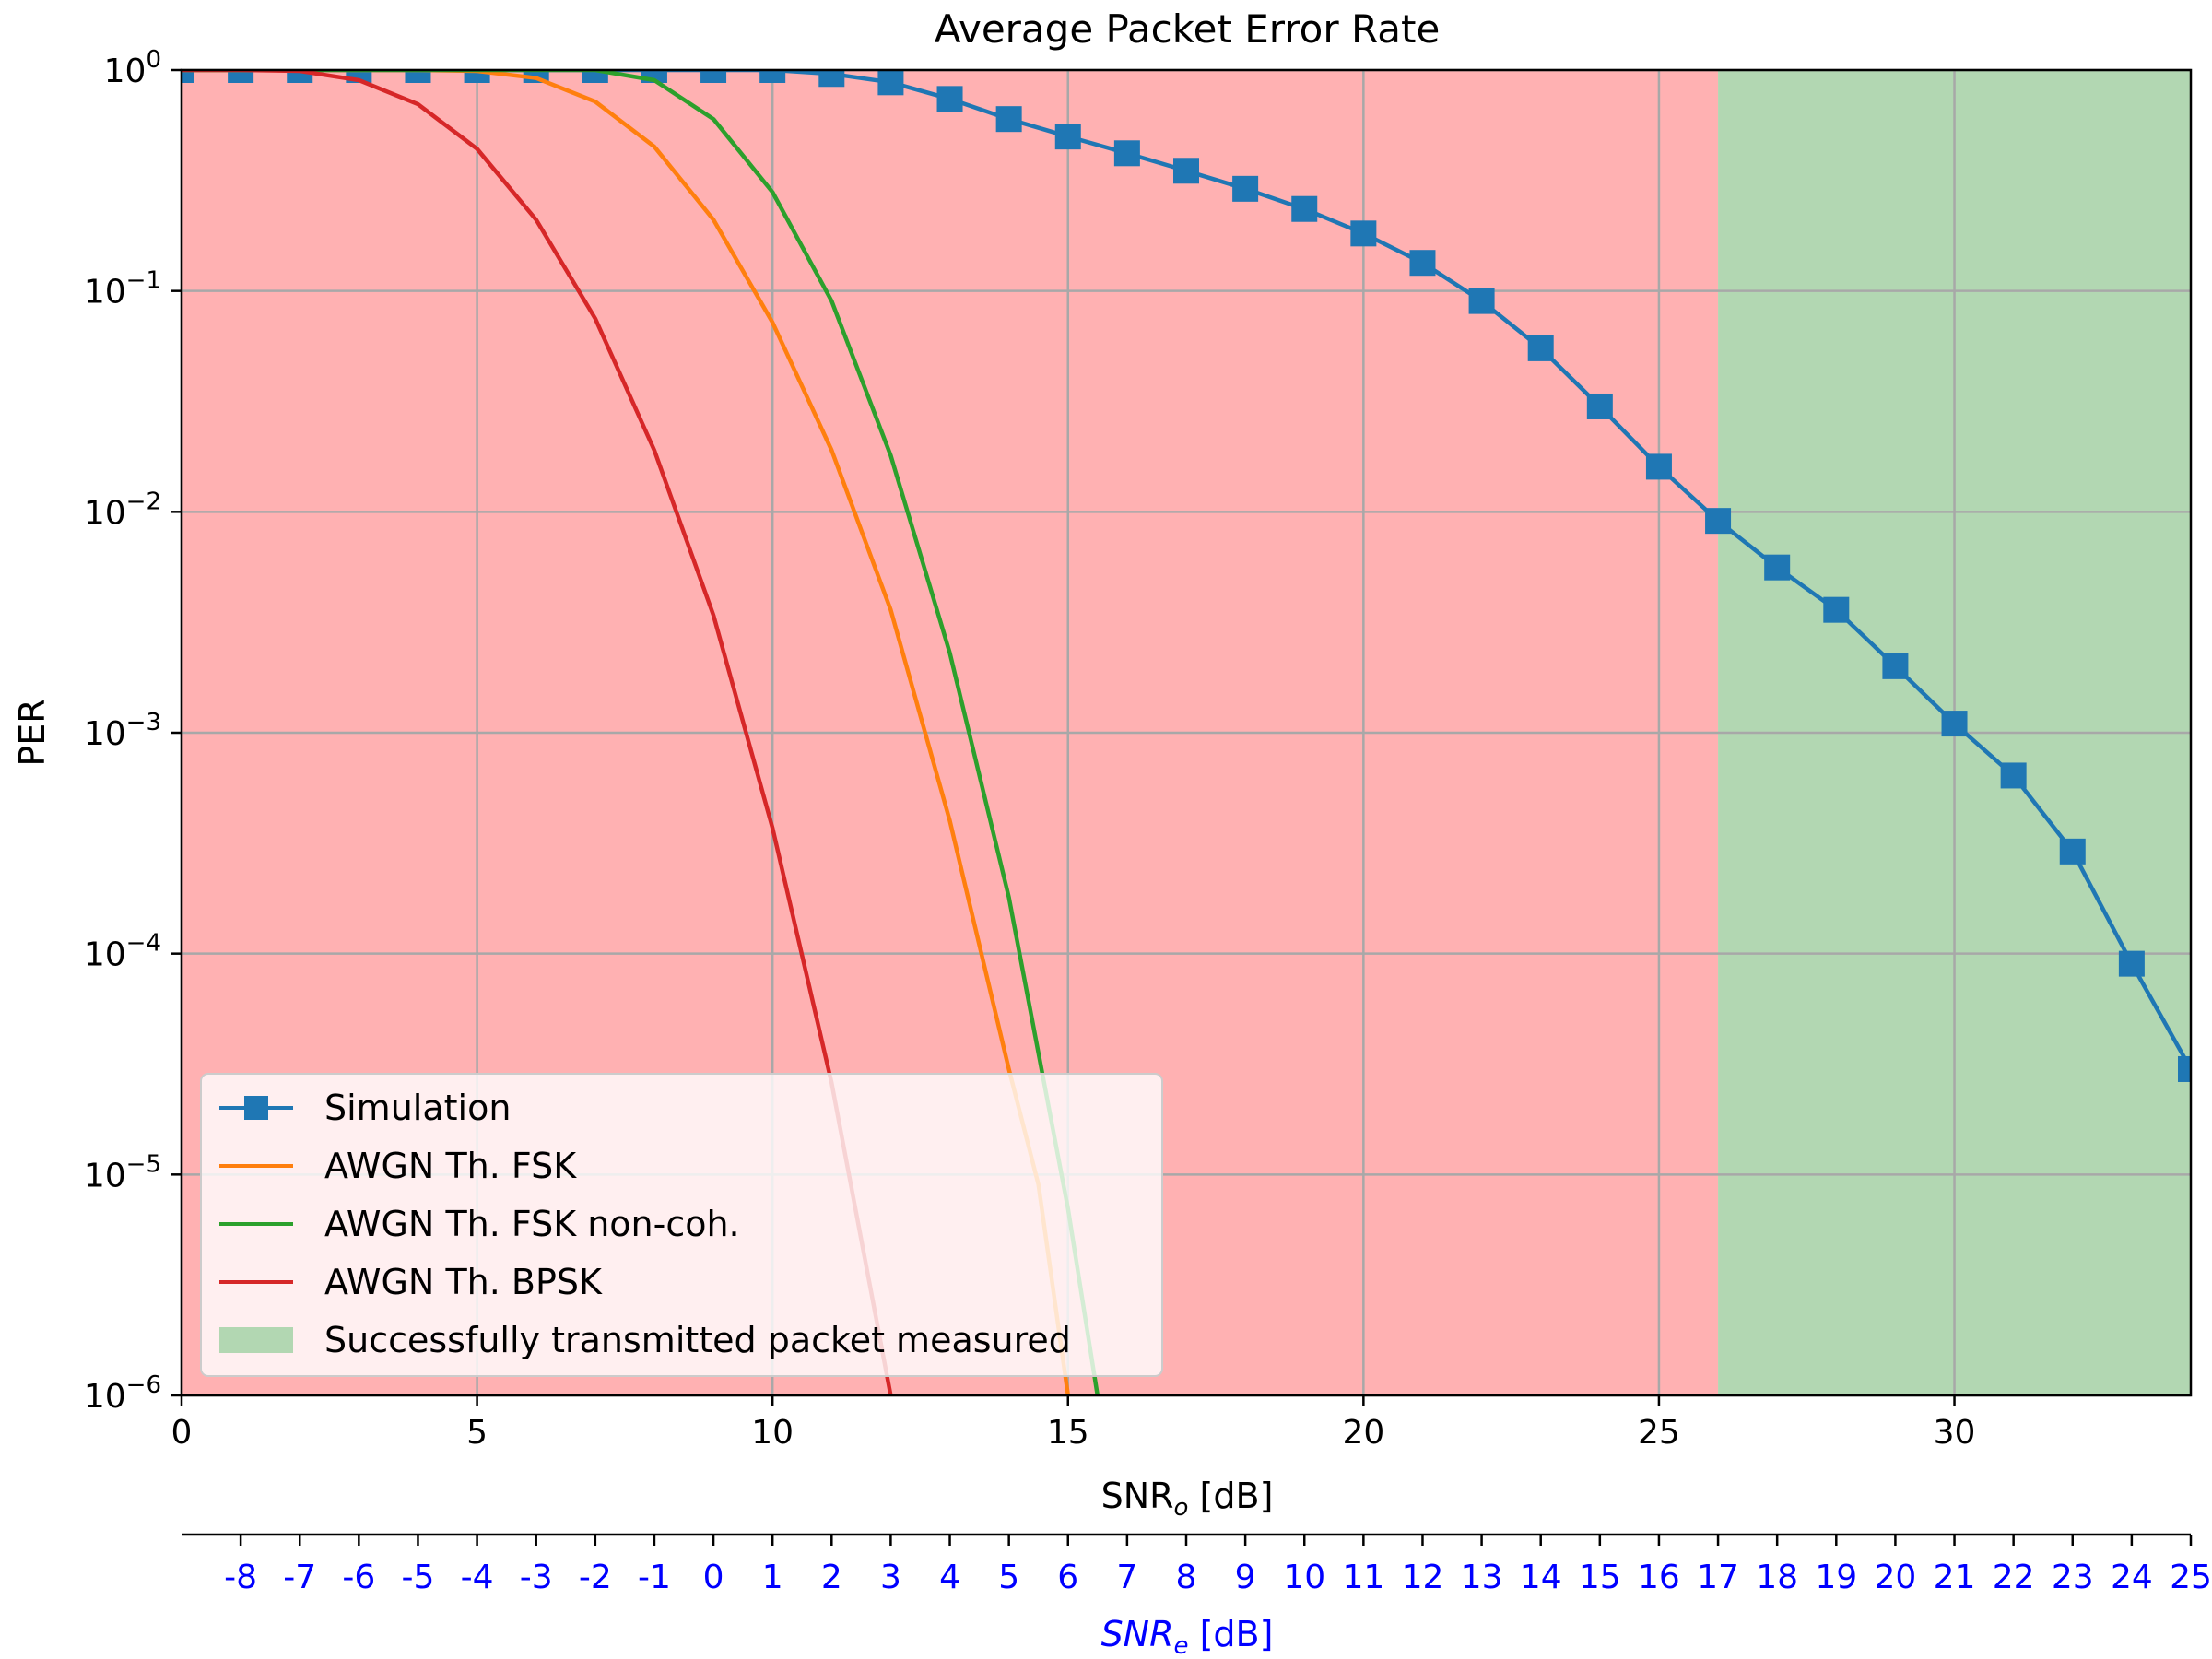 The image size is (2212, 1659). Describe the element at coordinates (463, 1282) in the screenshot. I see `legend-label: AWGN Th. BPSK` at that location.